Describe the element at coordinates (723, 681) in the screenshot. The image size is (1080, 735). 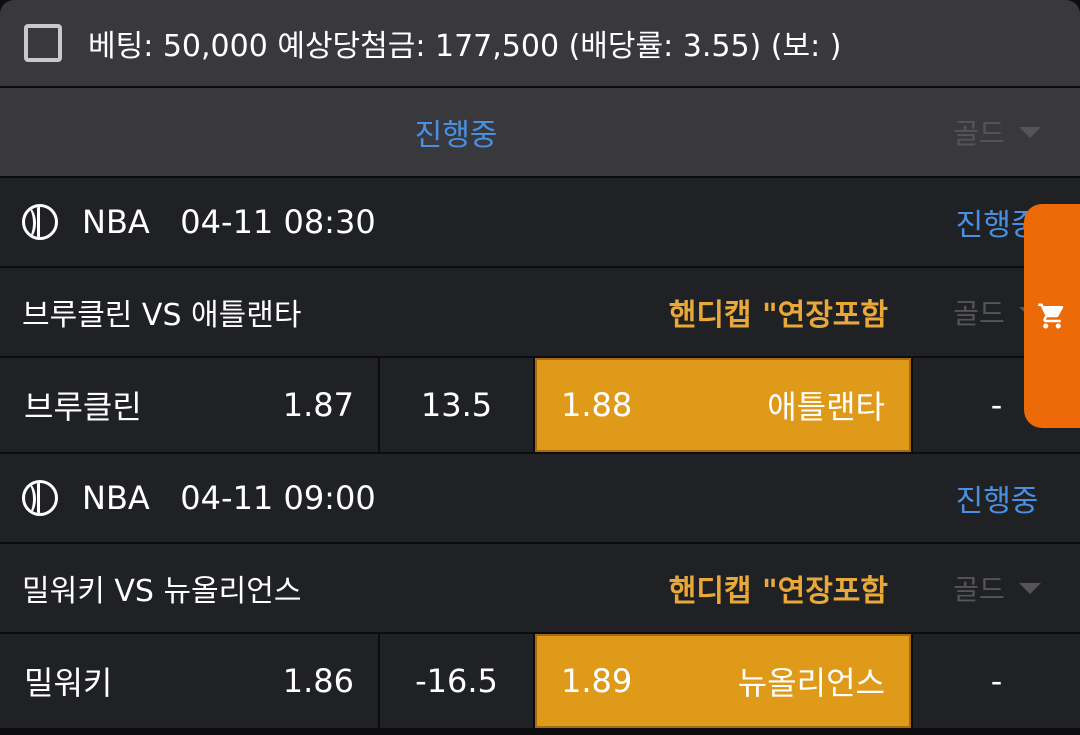
I see `away-odds-button: 1.89 뉴올리언스` at that location.